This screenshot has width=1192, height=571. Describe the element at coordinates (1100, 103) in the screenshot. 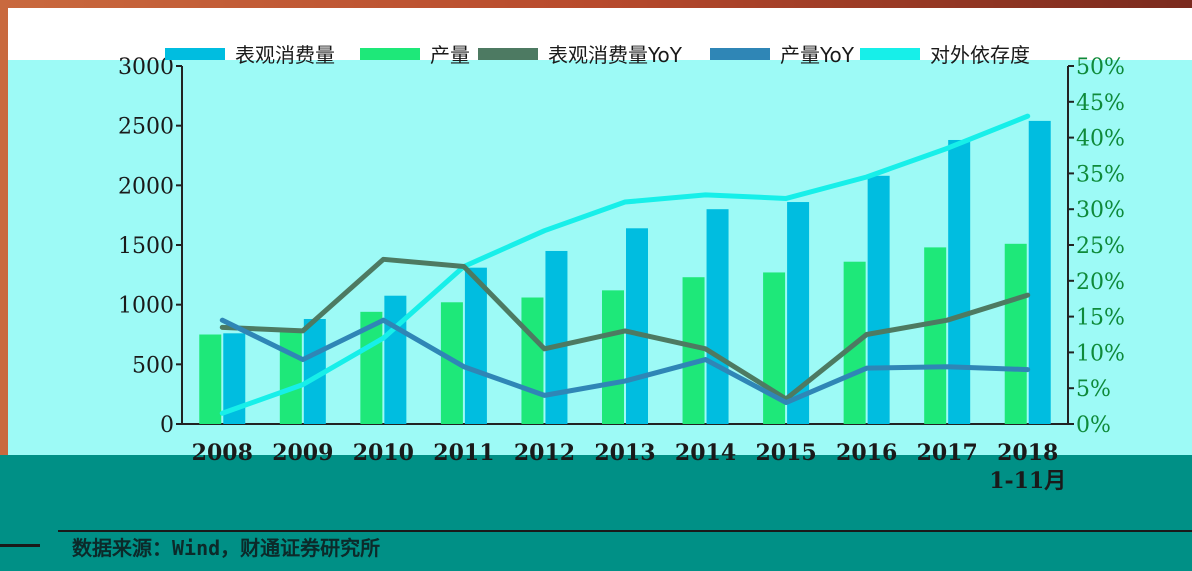

I see `y2-tick-label: 45%` at that location.